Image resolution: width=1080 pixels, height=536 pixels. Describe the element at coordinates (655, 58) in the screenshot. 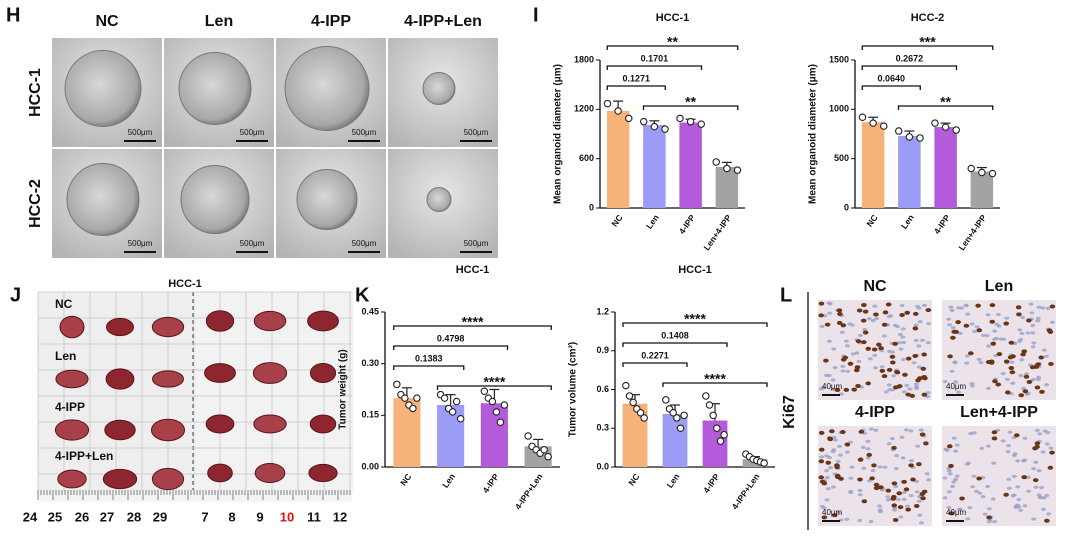

I see `significance-label: 0.1701` at that location.